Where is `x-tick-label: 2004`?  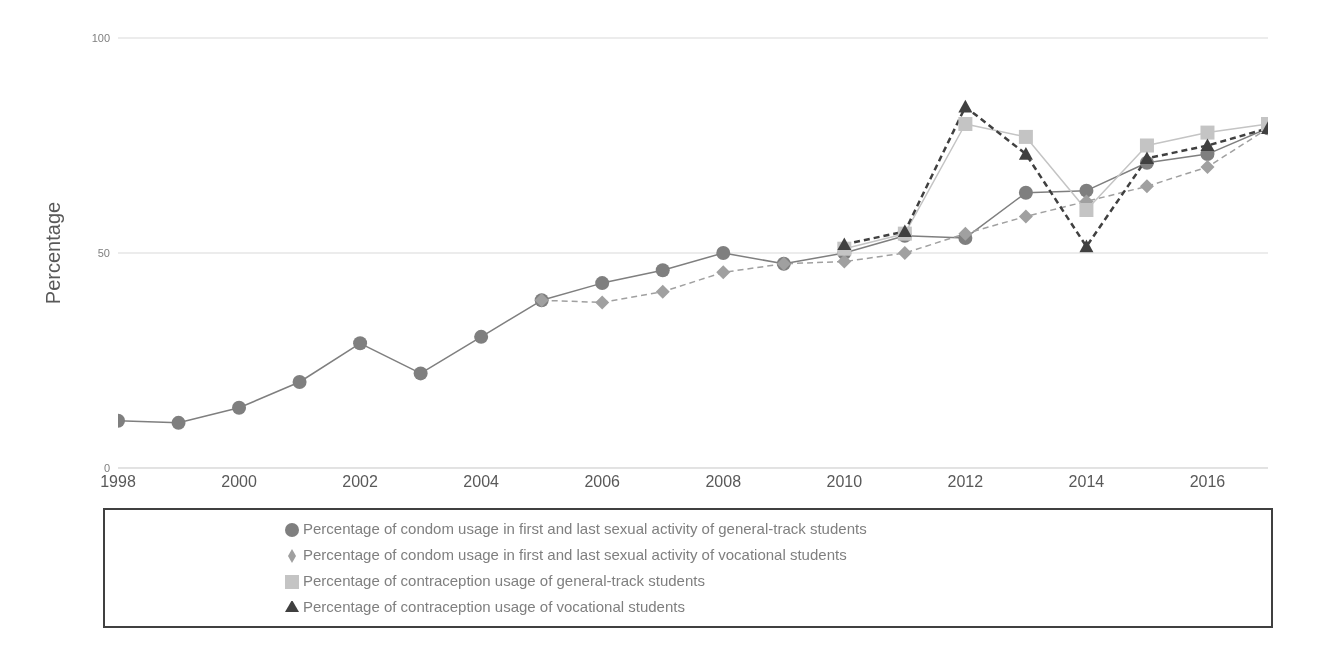 x-tick-label: 2004 is located at coordinates (481, 482).